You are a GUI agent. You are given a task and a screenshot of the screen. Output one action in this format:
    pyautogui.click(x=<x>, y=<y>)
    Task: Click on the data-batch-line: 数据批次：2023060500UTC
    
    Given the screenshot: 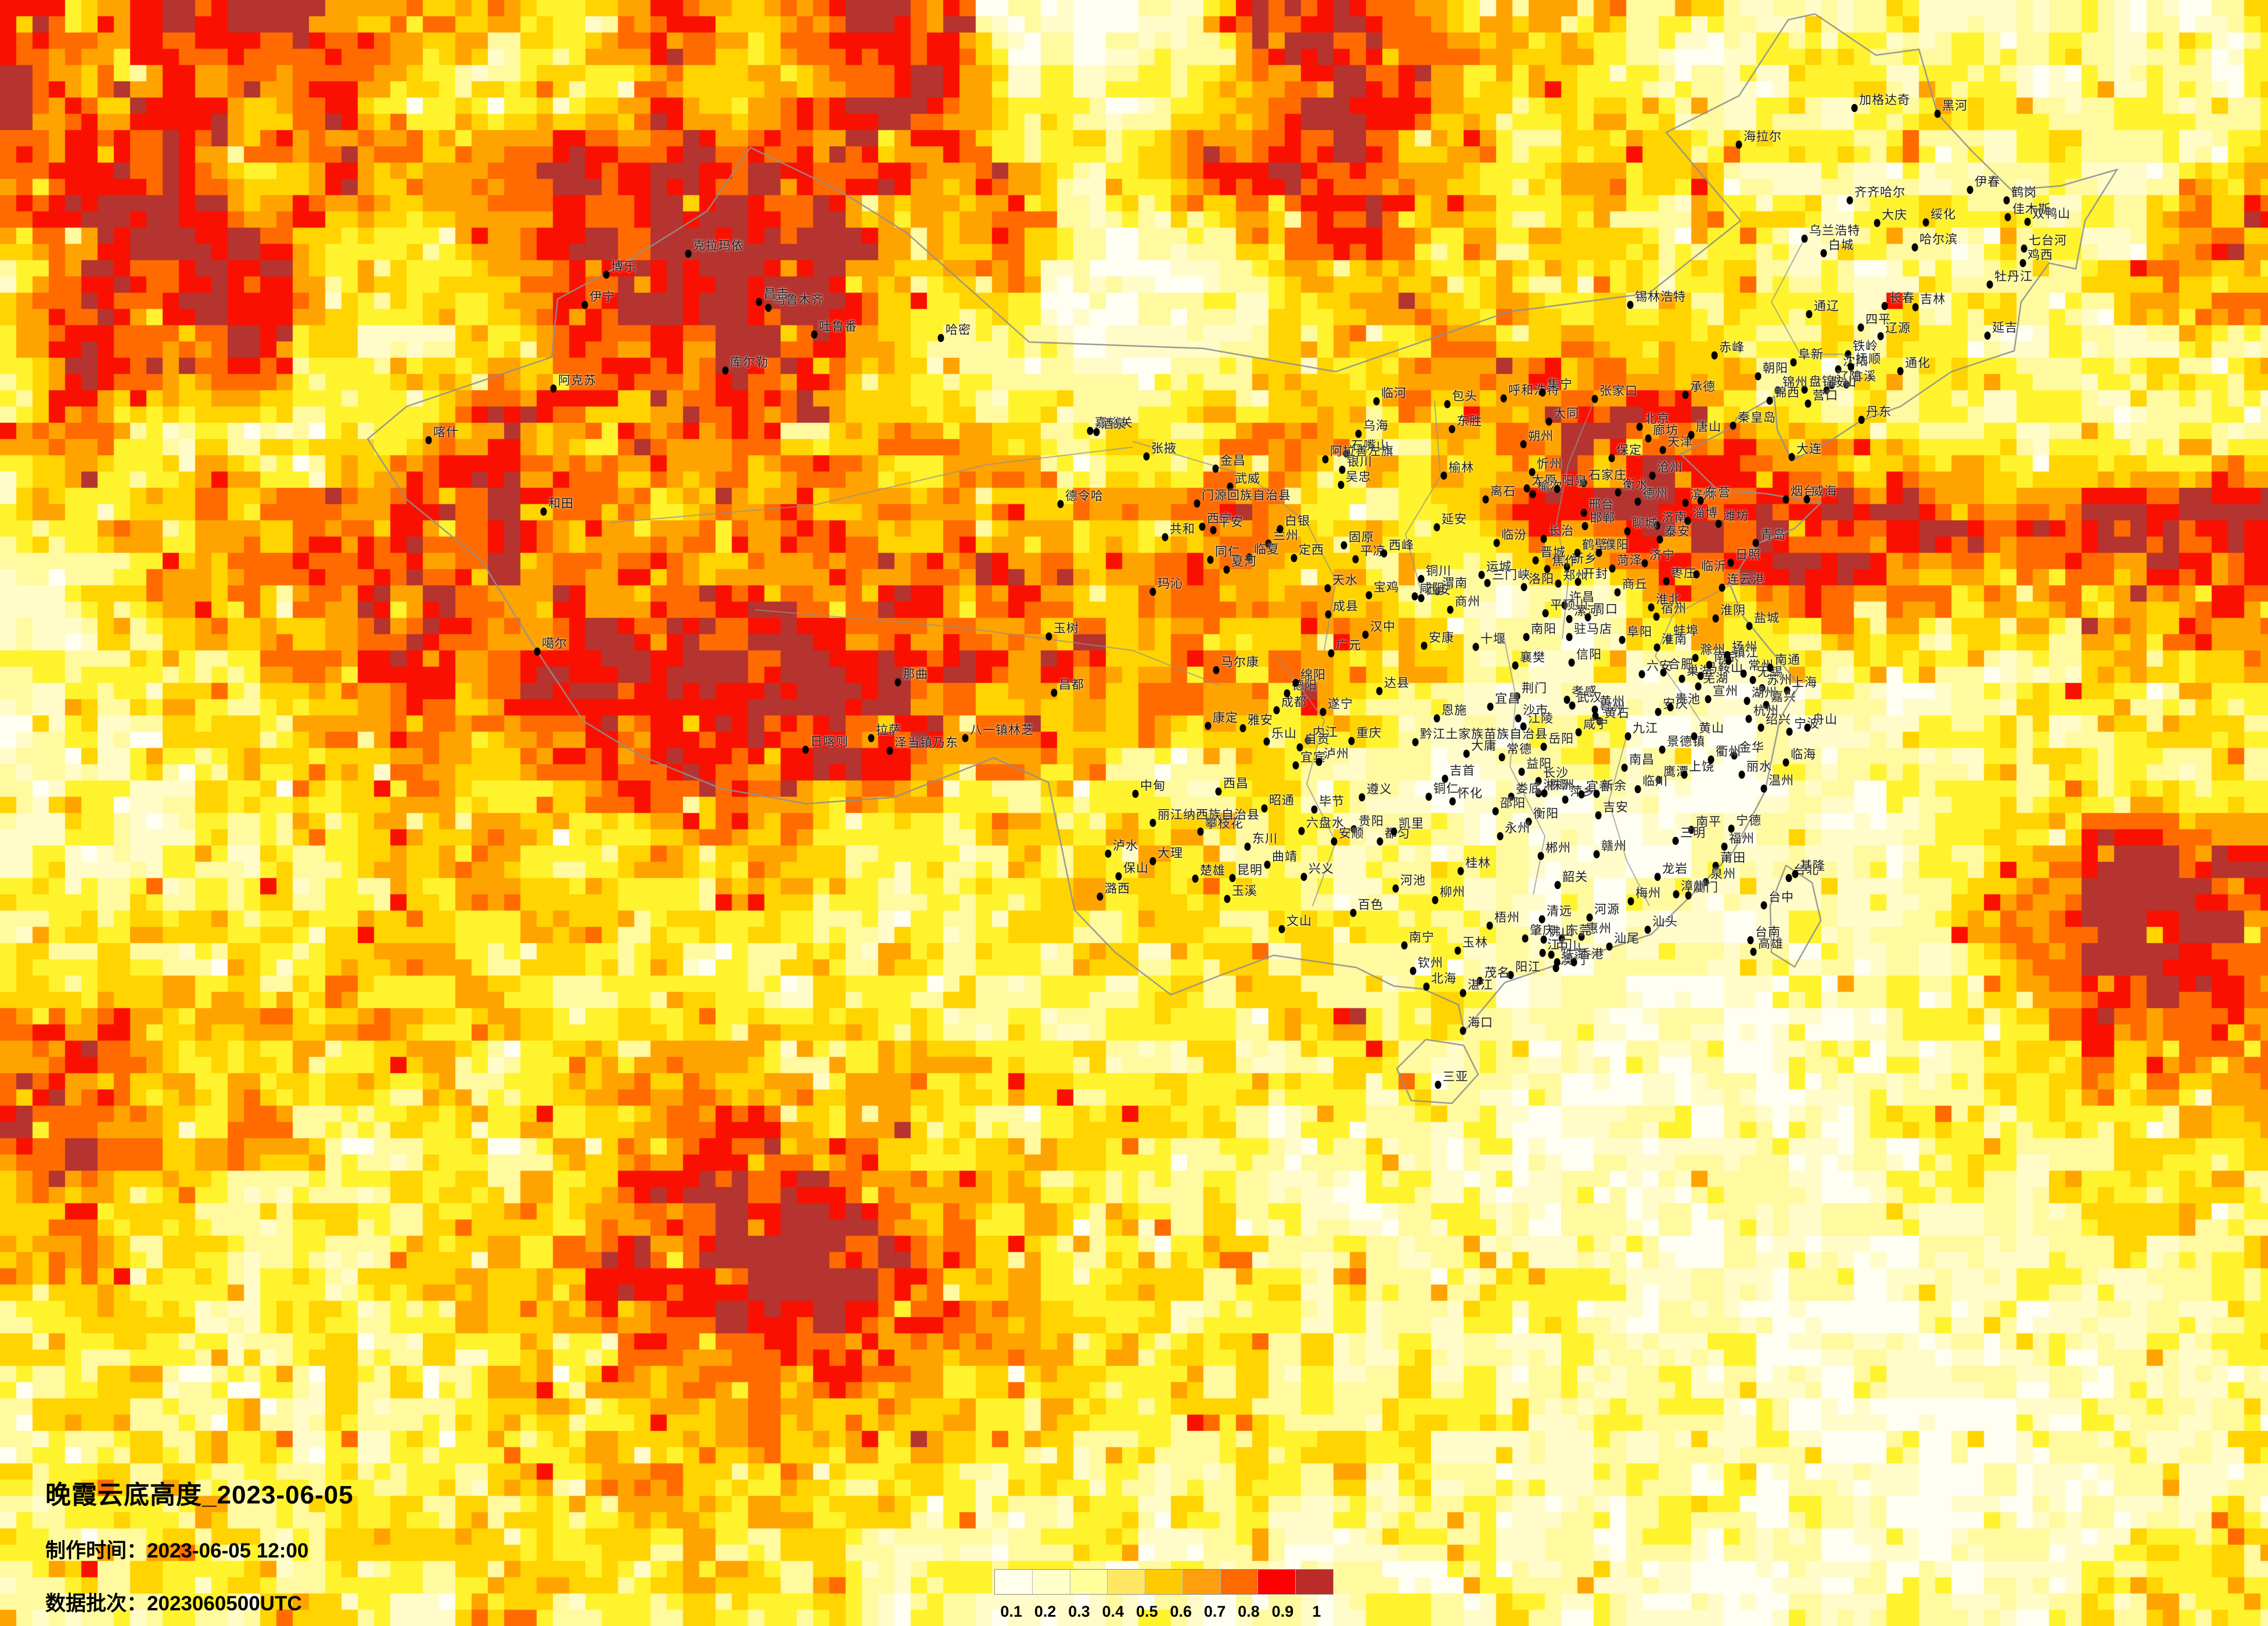 What is the action you would take?
    pyautogui.click(x=199, y=1602)
    